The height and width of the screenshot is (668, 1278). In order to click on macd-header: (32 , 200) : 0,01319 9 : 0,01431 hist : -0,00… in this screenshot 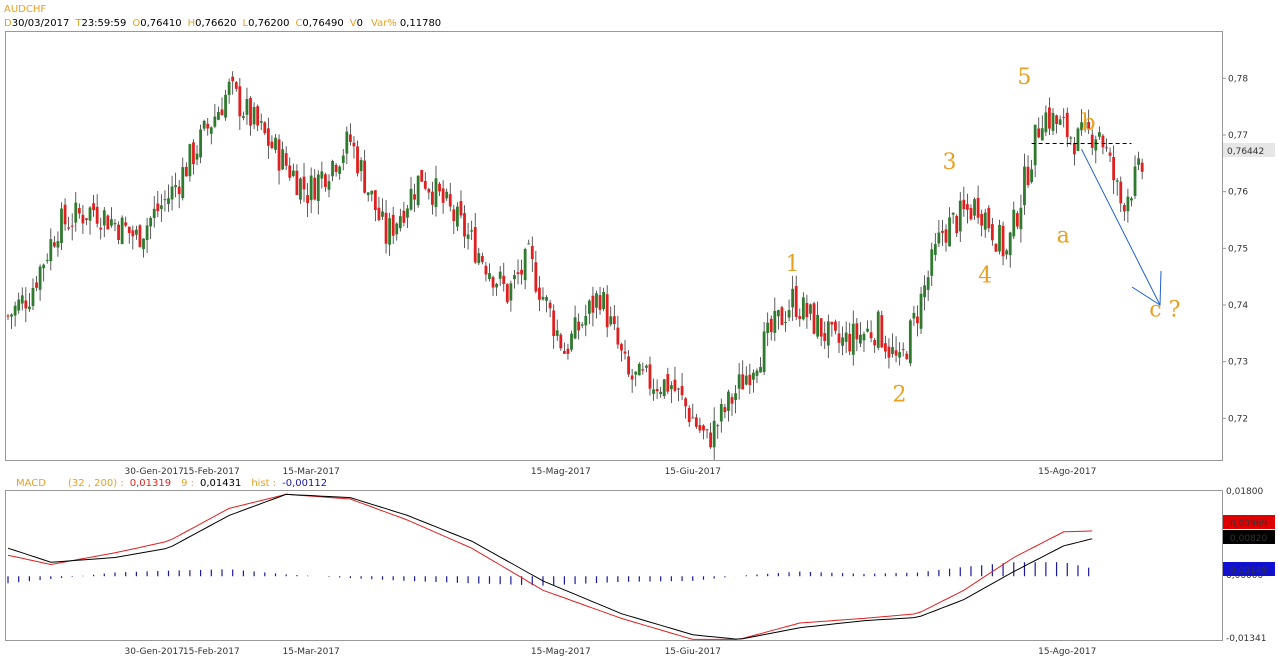, I will do `click(197, 483)`.